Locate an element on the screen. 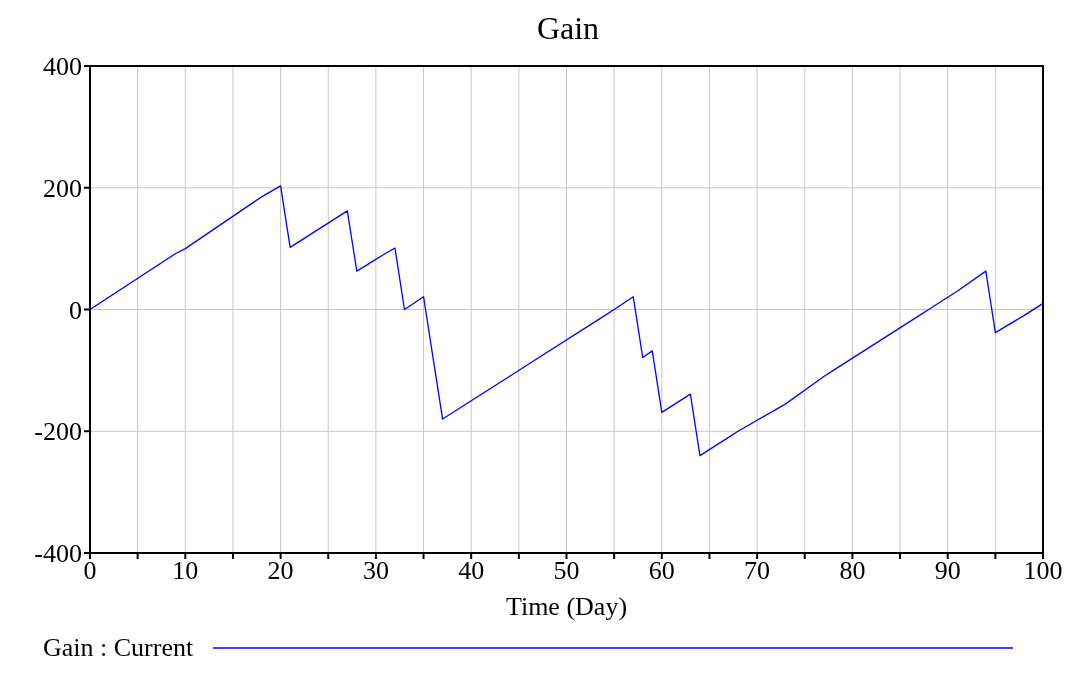 Image resolution: width=1073 pixels, height=688 pixels. chart-title: Gain is located at coordinates (568, 28).